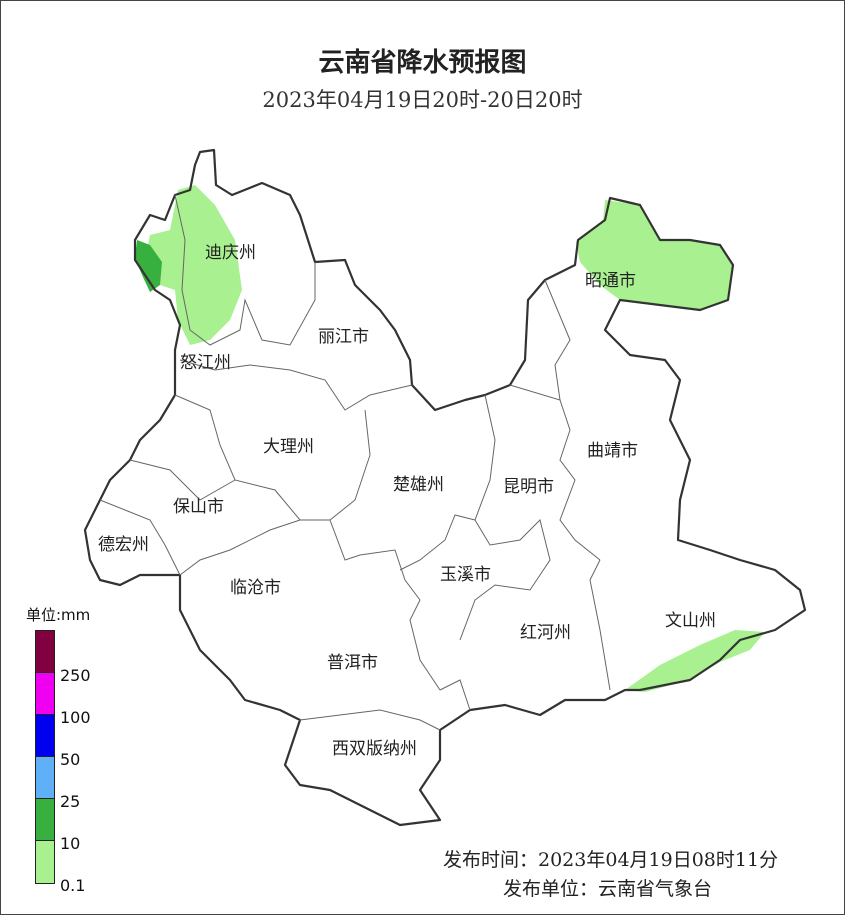  Describe the element at coordinates (422, 63) in the screenshot. I see `map-title: 云南省降水预报图` at that location.